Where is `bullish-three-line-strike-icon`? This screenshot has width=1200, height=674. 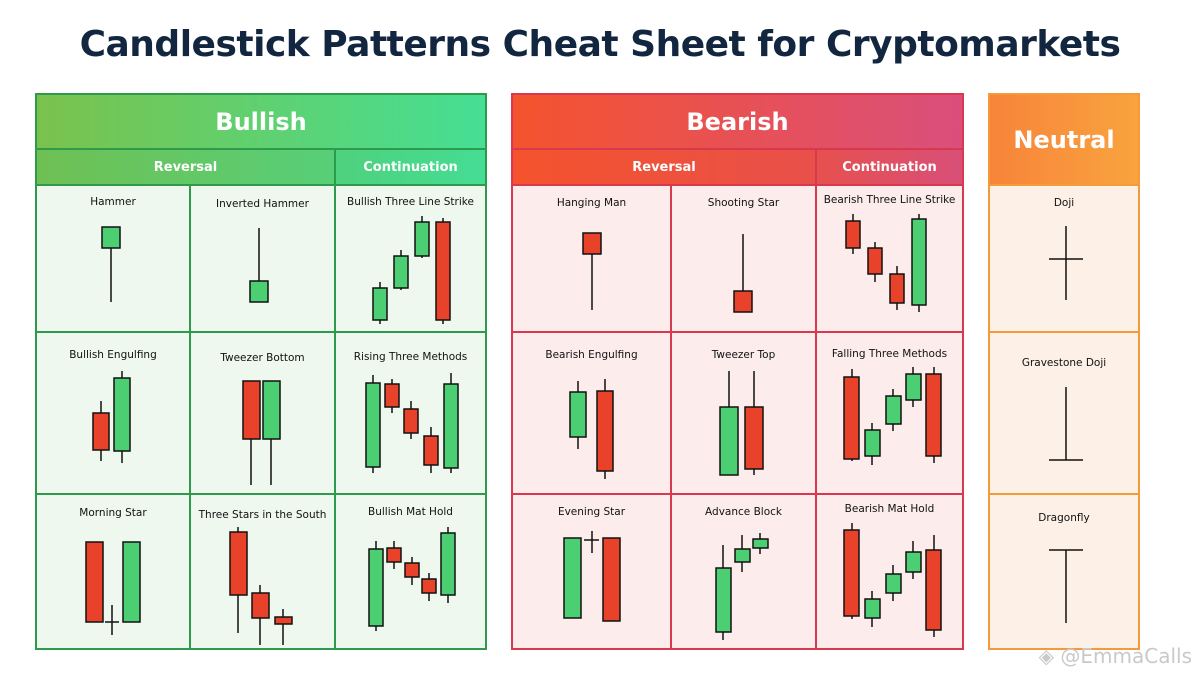 bullish-three-line-strike-icon is located at coordinates (411, 270).